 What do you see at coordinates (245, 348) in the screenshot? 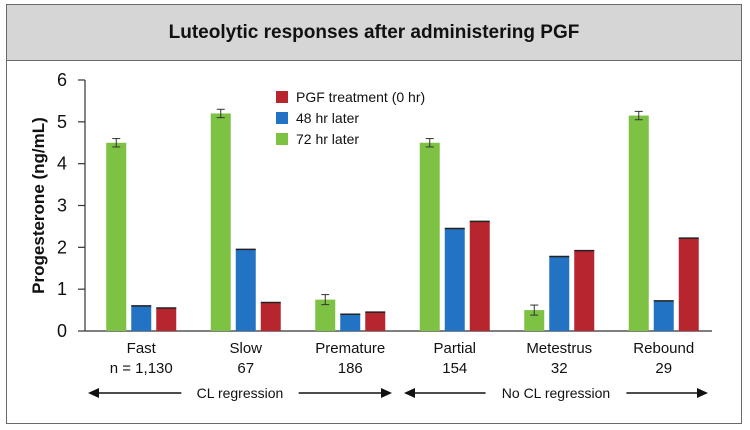
I see `category-label: Slow` at bounding box center [245, 348].